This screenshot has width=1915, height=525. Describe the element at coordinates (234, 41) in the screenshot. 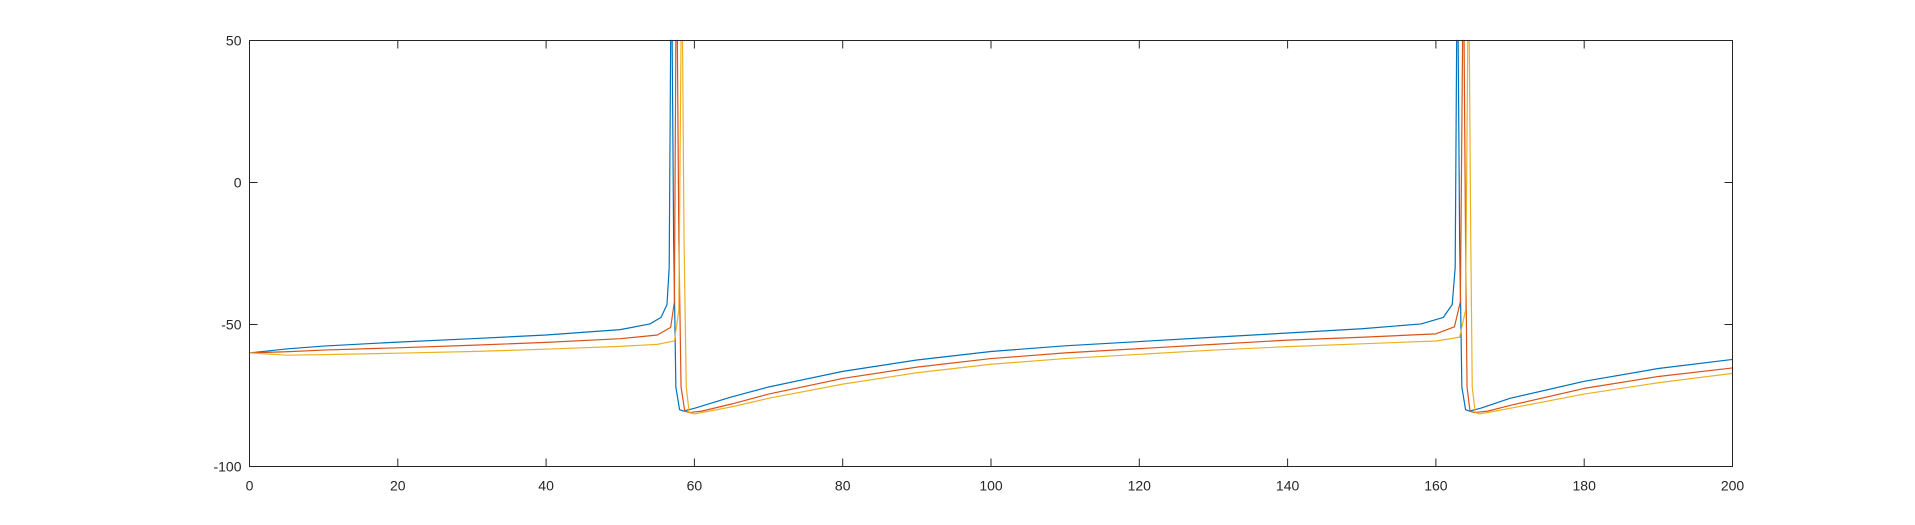

I see `y-tick-label: 50` at that location.